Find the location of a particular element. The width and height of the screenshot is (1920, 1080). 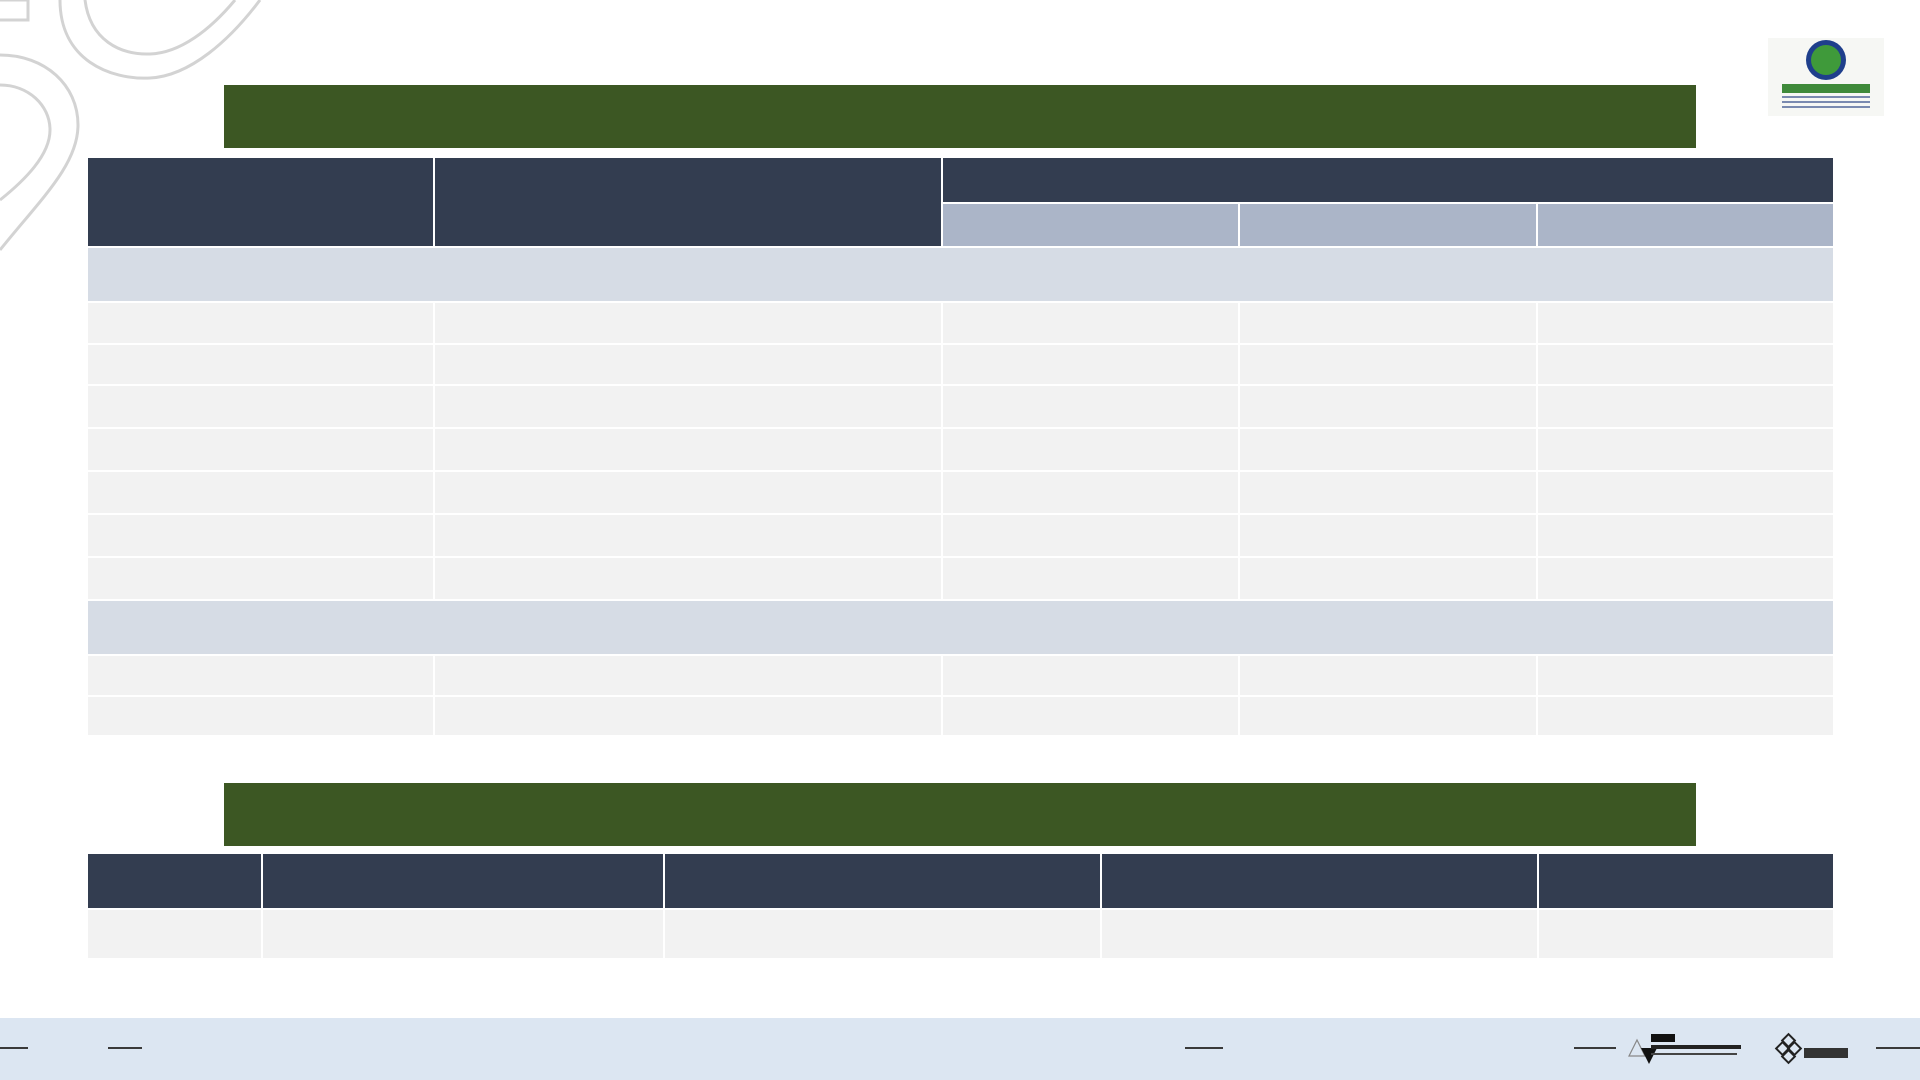

4us-logo is located at coordinates (1811, 1048).